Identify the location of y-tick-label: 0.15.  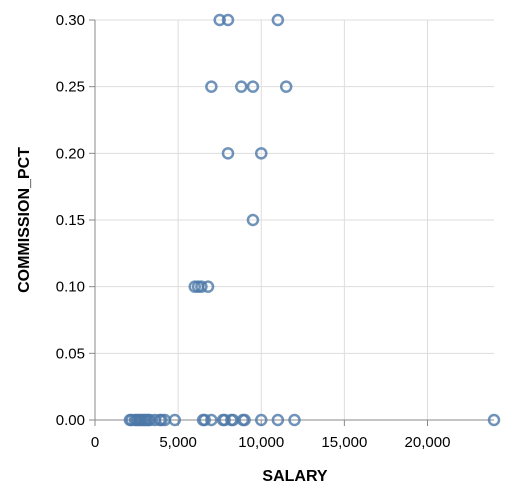
(70, 220).